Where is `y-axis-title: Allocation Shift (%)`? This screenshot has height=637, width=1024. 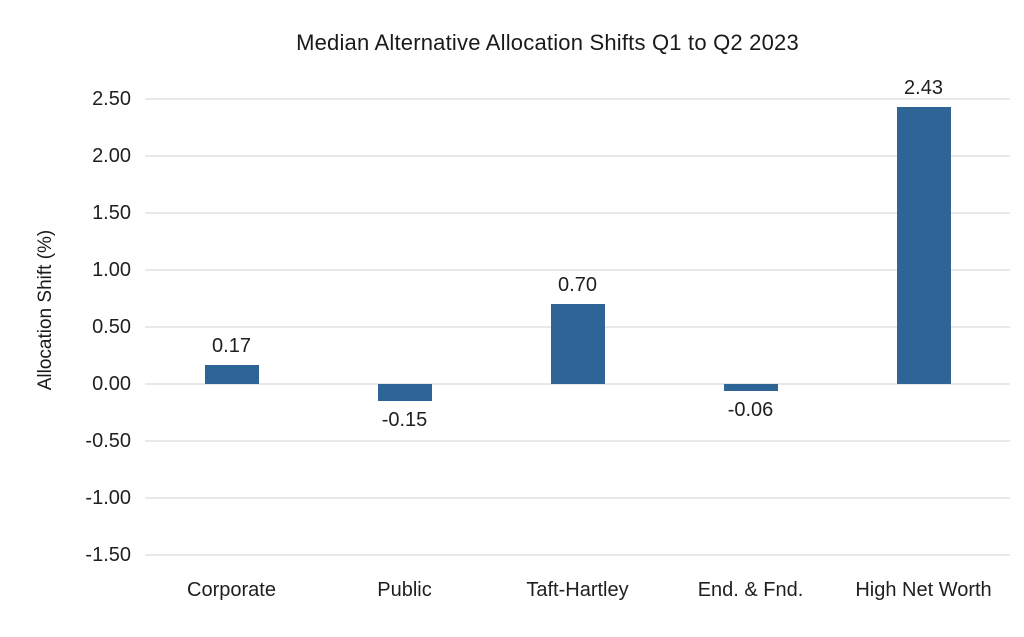
y-axis-title: Allocation Shift (%) is located at coordinates (45, 310).